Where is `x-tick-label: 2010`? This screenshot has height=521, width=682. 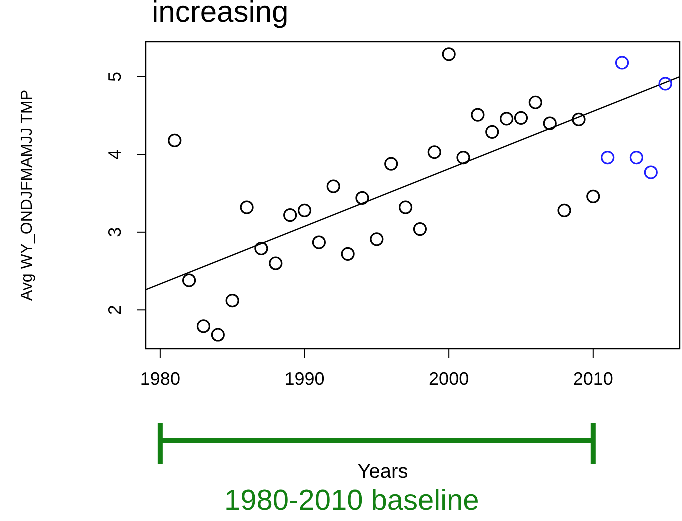 x-tick-label: 2010 is located at coordinates (593, 378).